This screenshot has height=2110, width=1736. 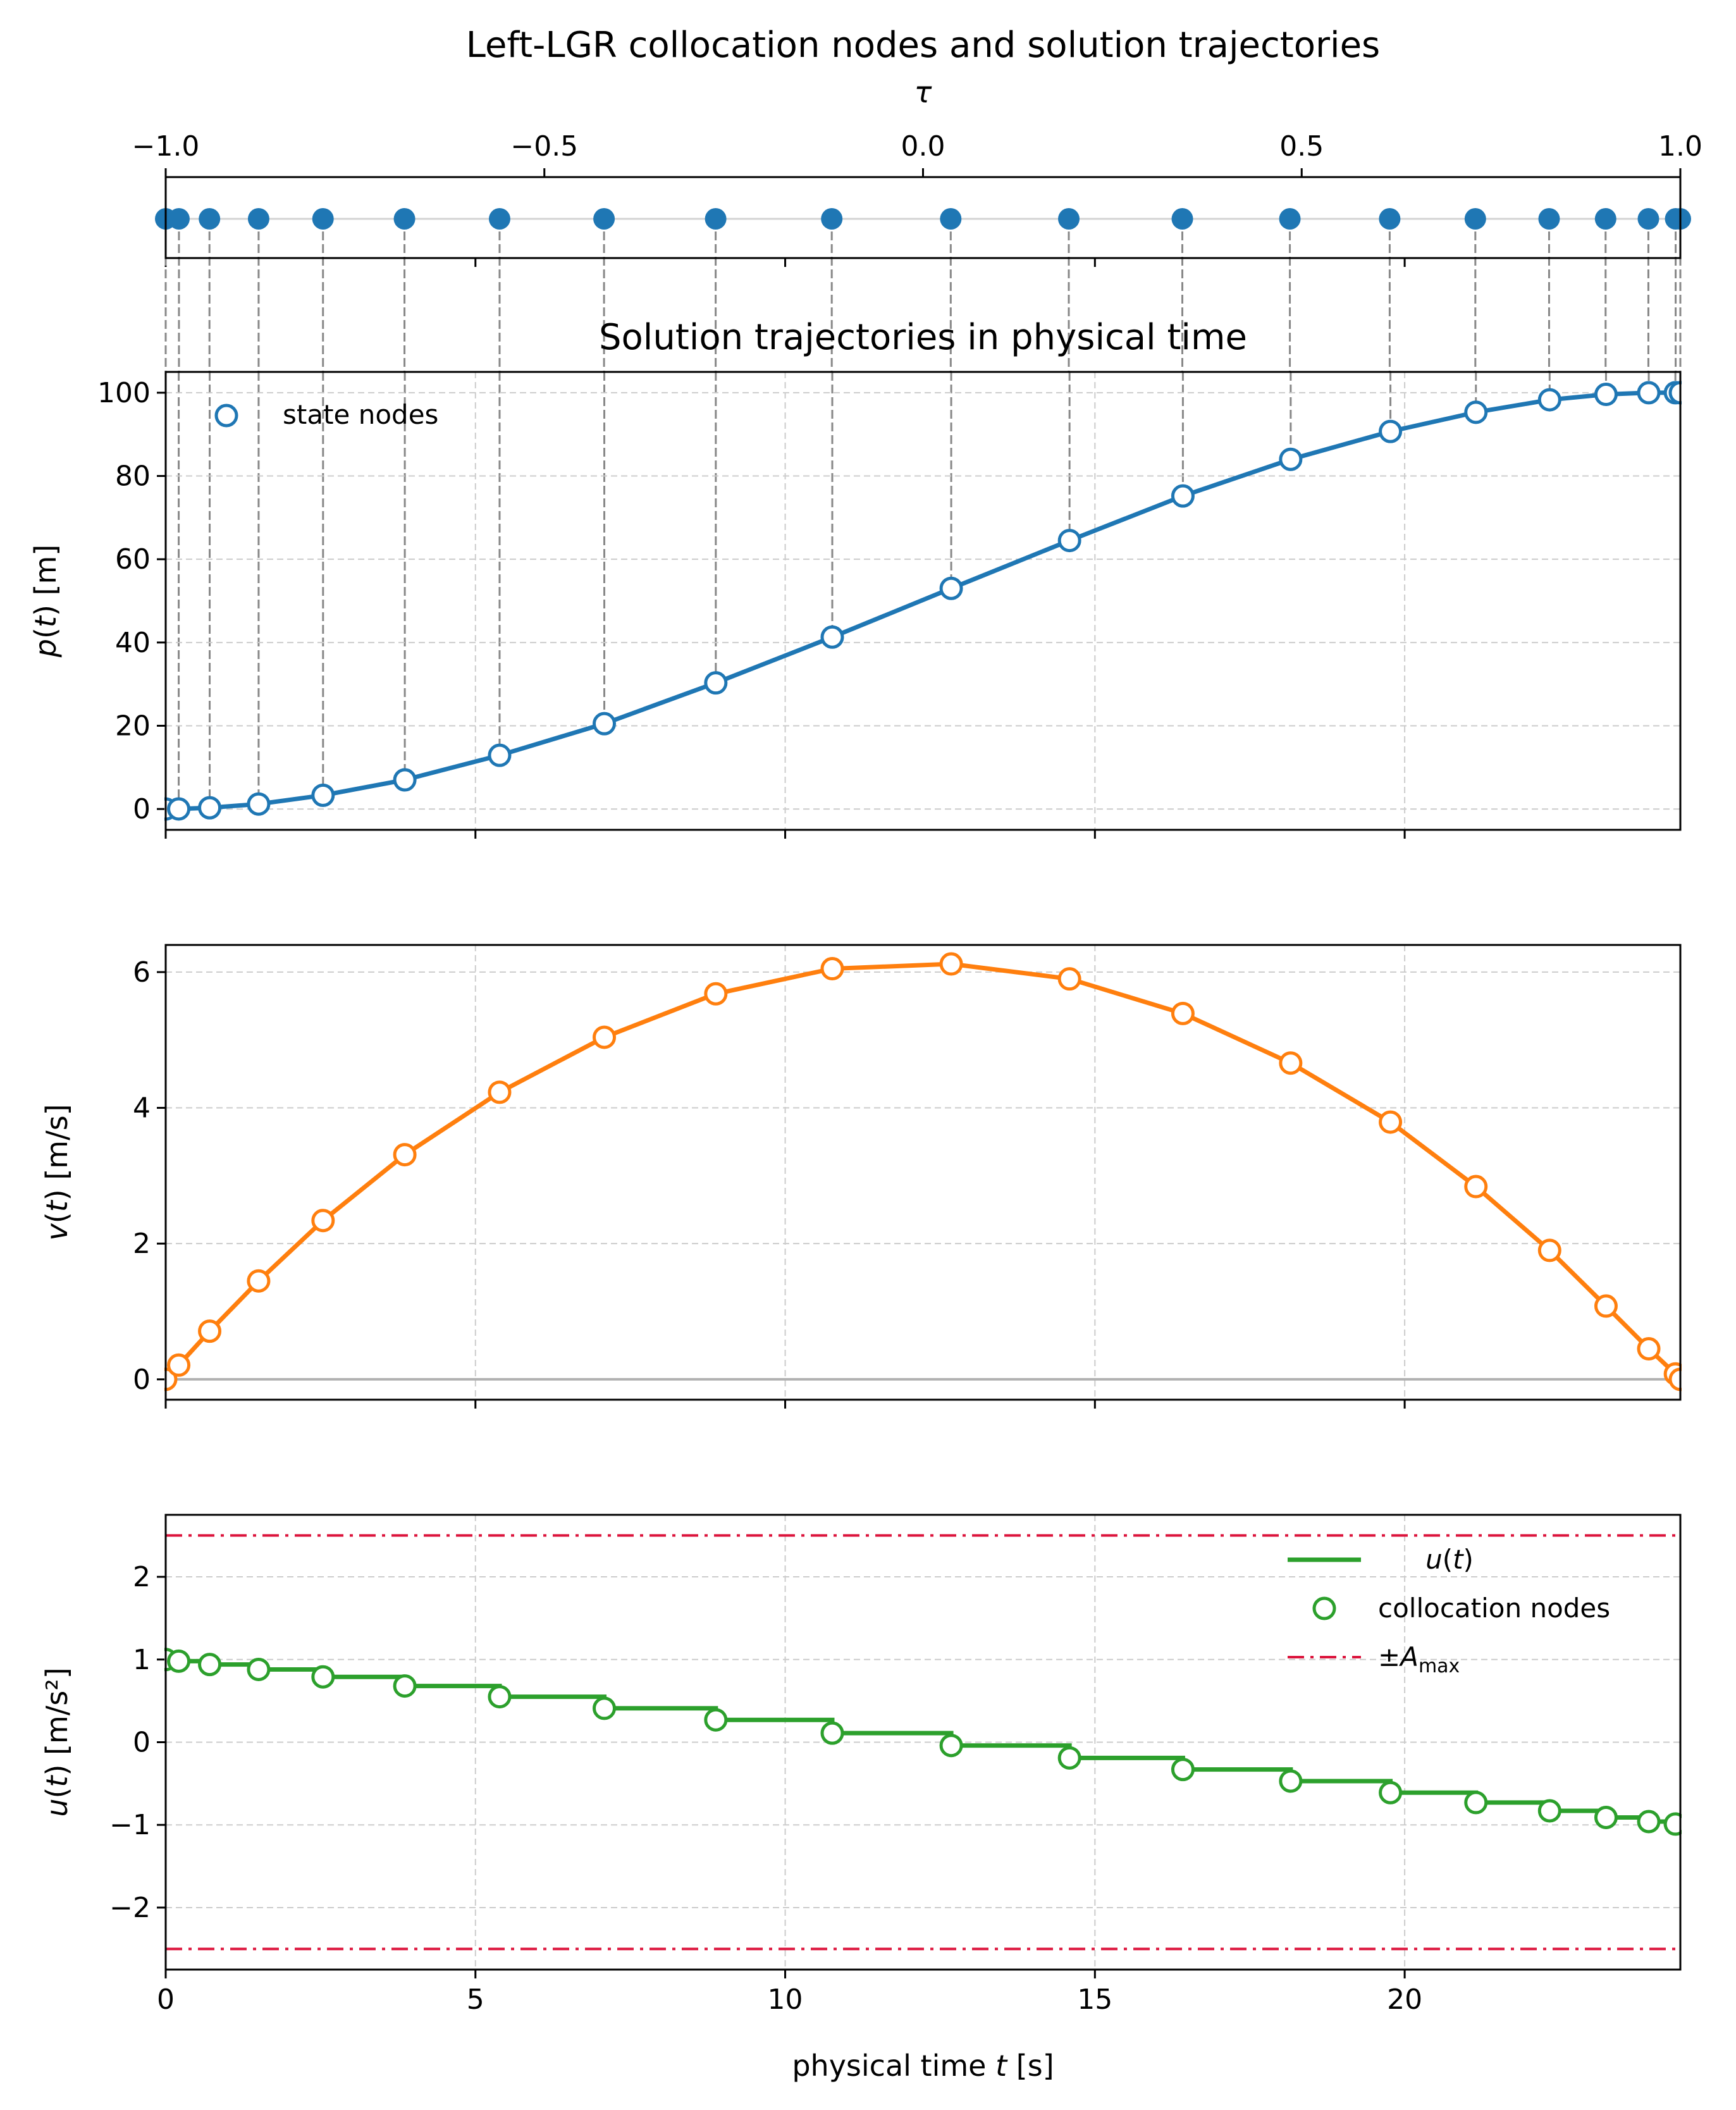 I want to click on velocity-ytick-label: 4, so click(x=142, y=1108).